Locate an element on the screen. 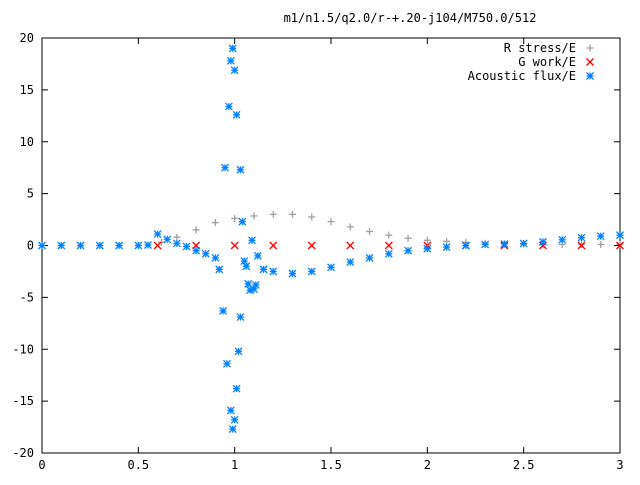 This screenshot has width=640, height=485. chart-title: m1/n1.5/q2.0/r-+.20-j104/M750.0/512 is located at coordinates (410, 18).